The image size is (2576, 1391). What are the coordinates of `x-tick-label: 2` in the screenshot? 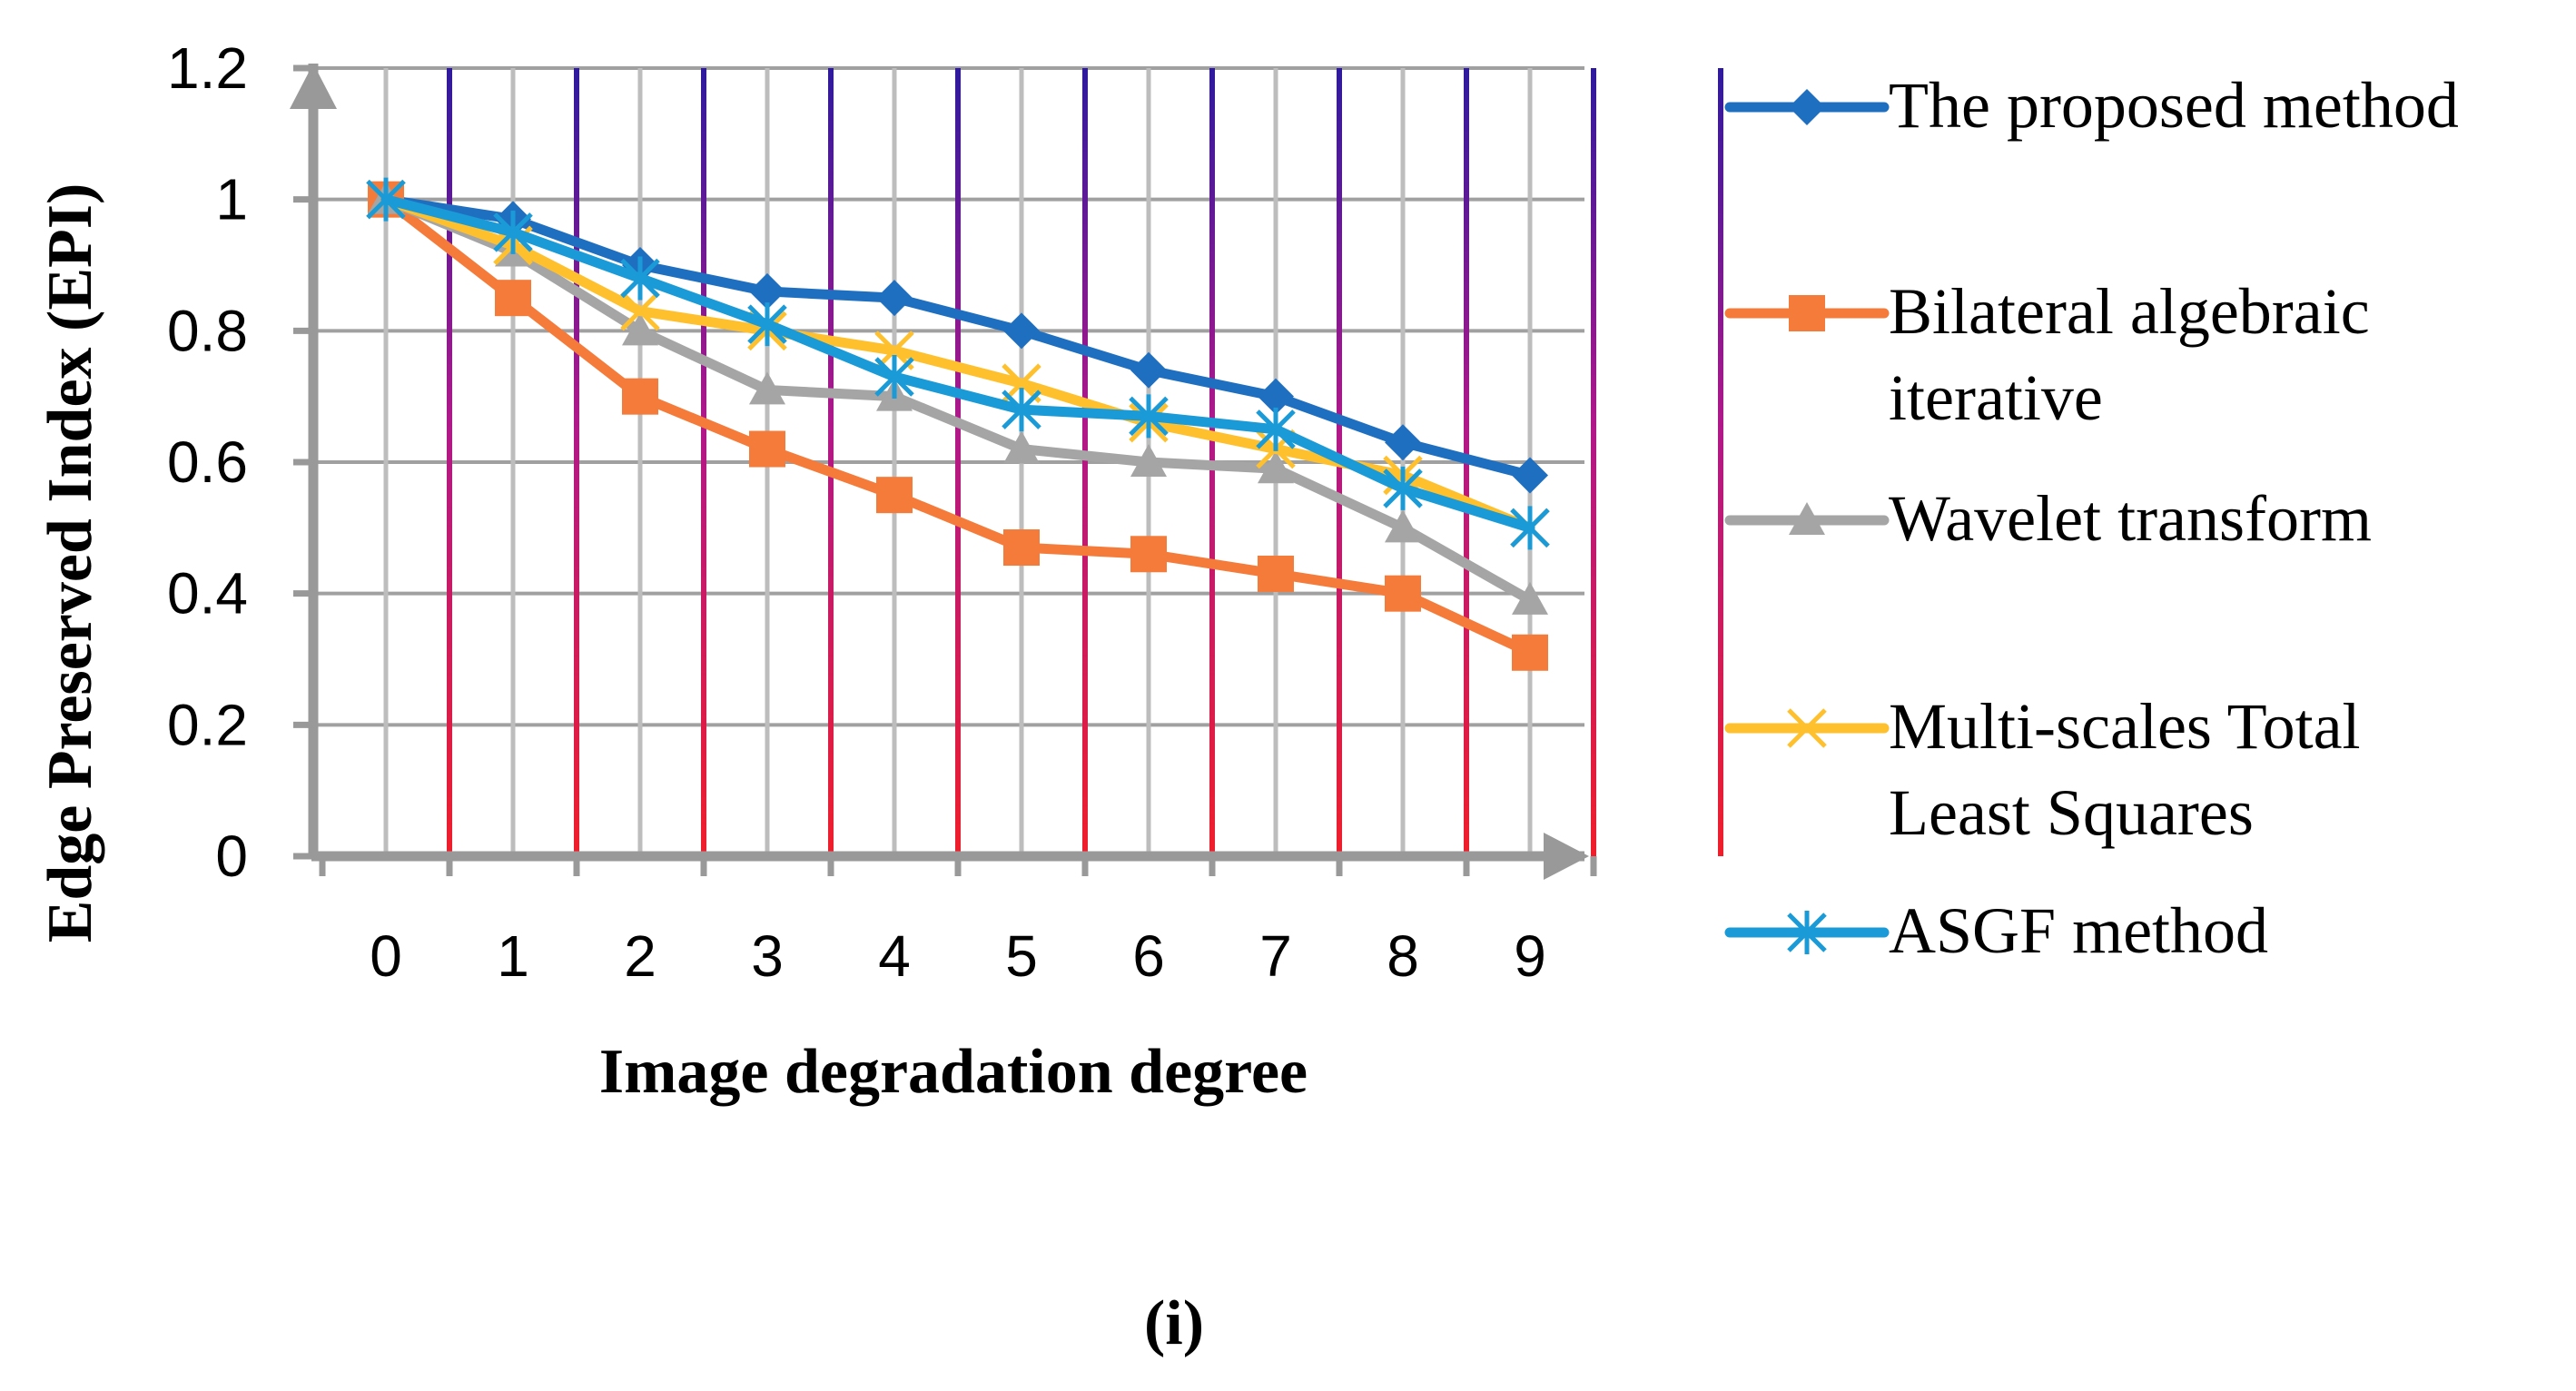 It's located at (640, 956).